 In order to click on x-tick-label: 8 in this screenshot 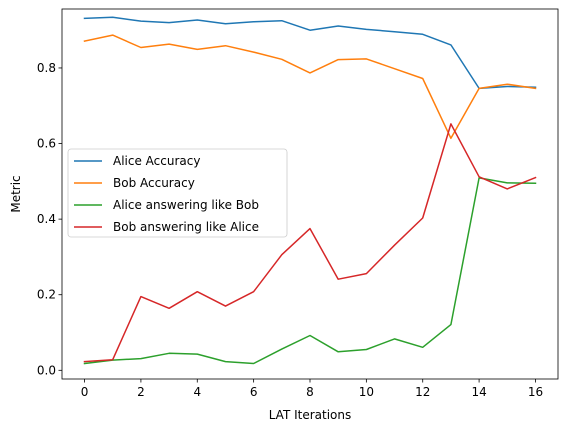, I will do `click(310, 392)`.